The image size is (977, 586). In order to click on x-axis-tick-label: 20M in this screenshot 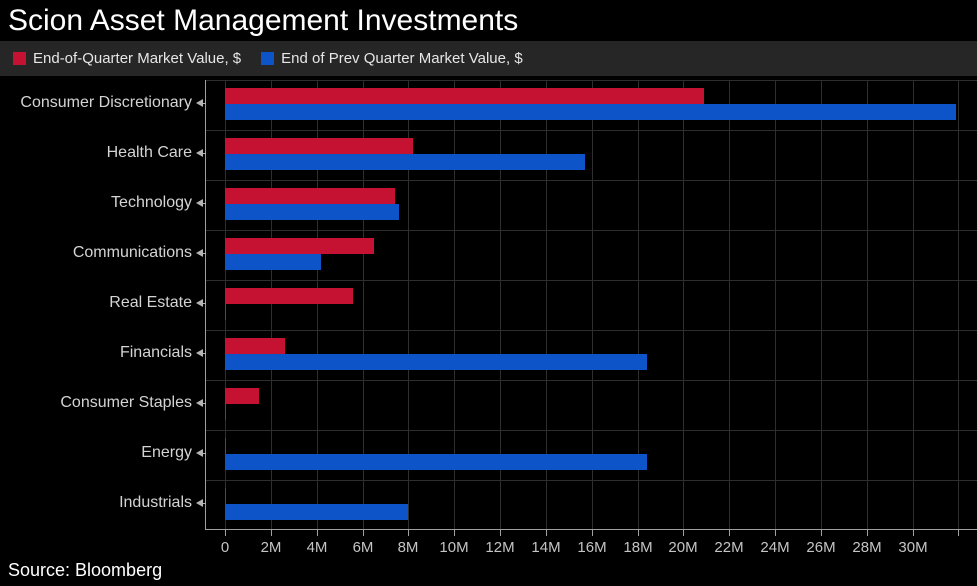, I will do `click(683, 547)`.